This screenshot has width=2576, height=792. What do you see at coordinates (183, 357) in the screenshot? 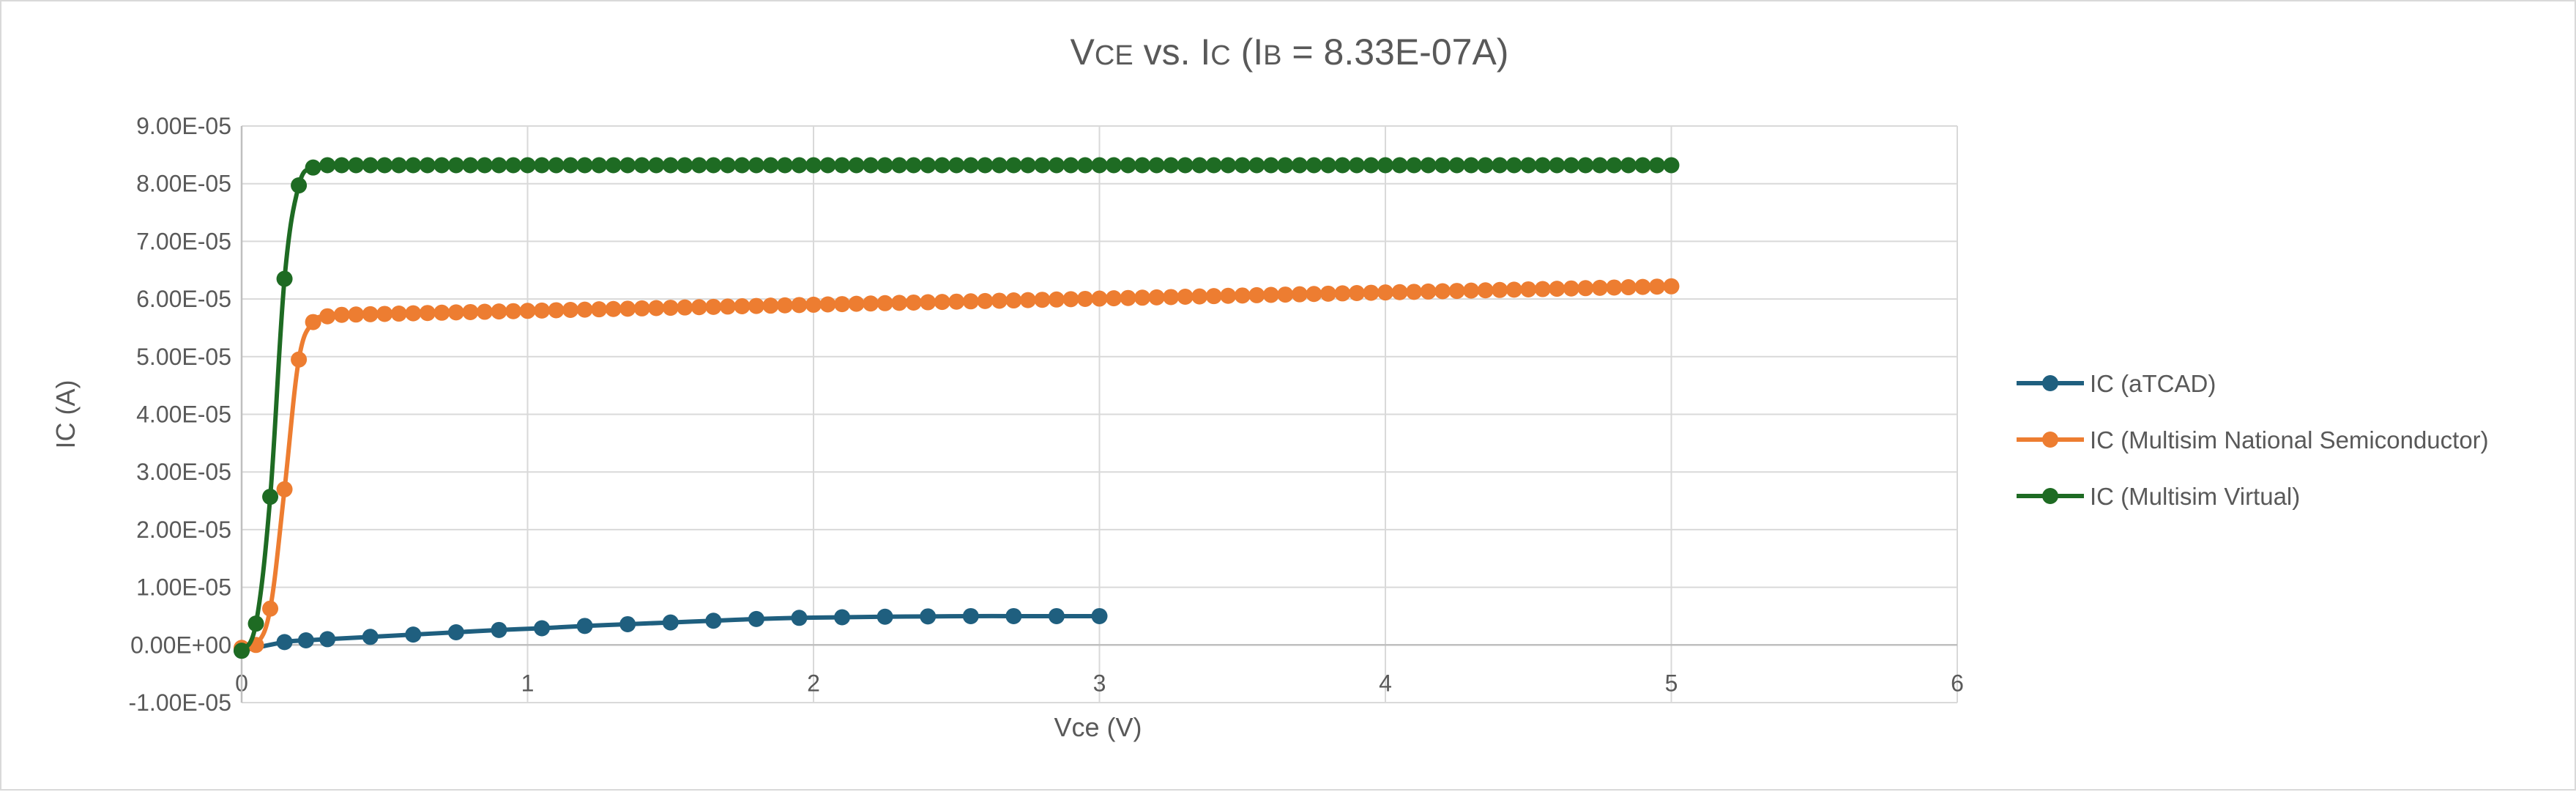
I see `y-tick-label: 5.00E-05` at bounding box center [183, 357].